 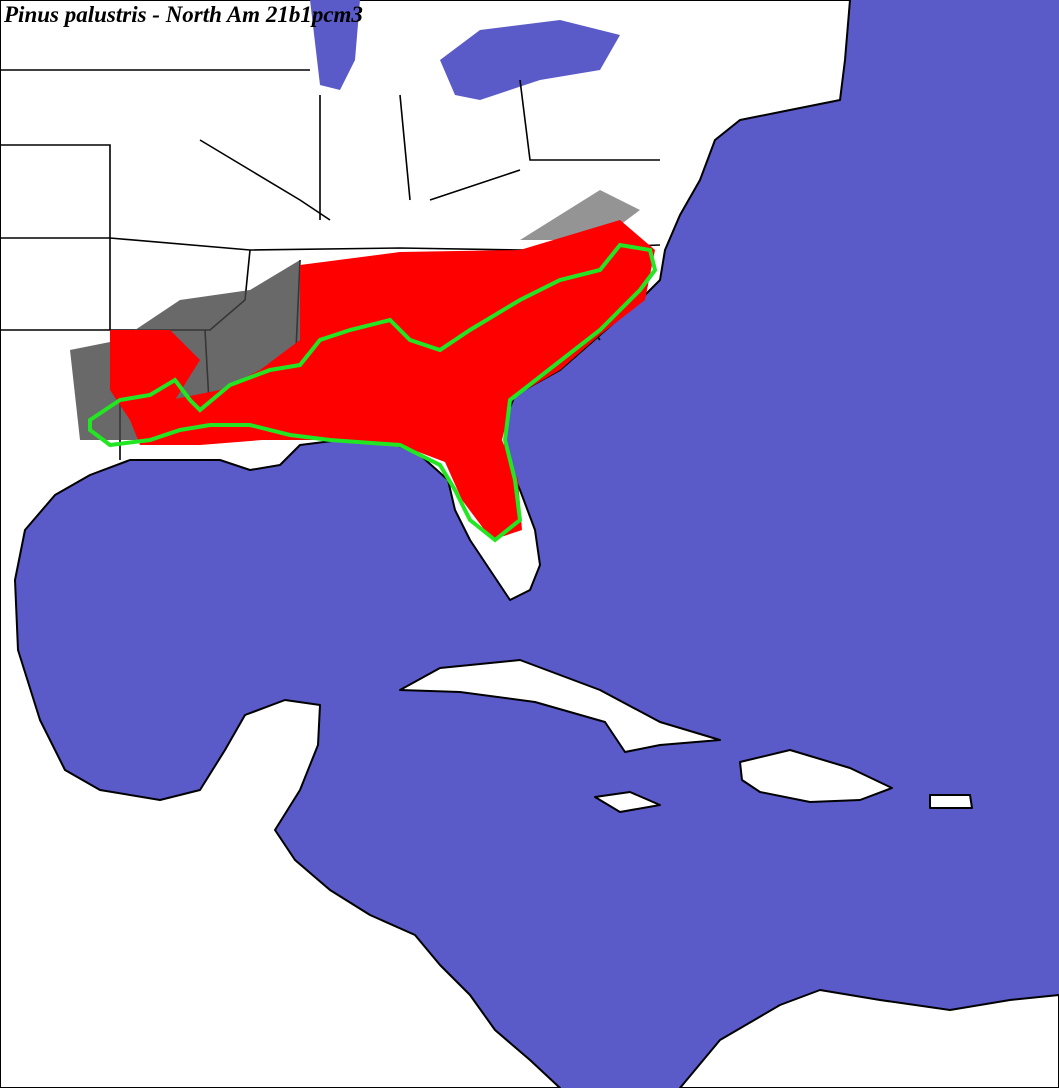 What do you see at coordinates (951, 801) in the screenshot?
I see `puerto-rico` at bounding box center [951, 801].